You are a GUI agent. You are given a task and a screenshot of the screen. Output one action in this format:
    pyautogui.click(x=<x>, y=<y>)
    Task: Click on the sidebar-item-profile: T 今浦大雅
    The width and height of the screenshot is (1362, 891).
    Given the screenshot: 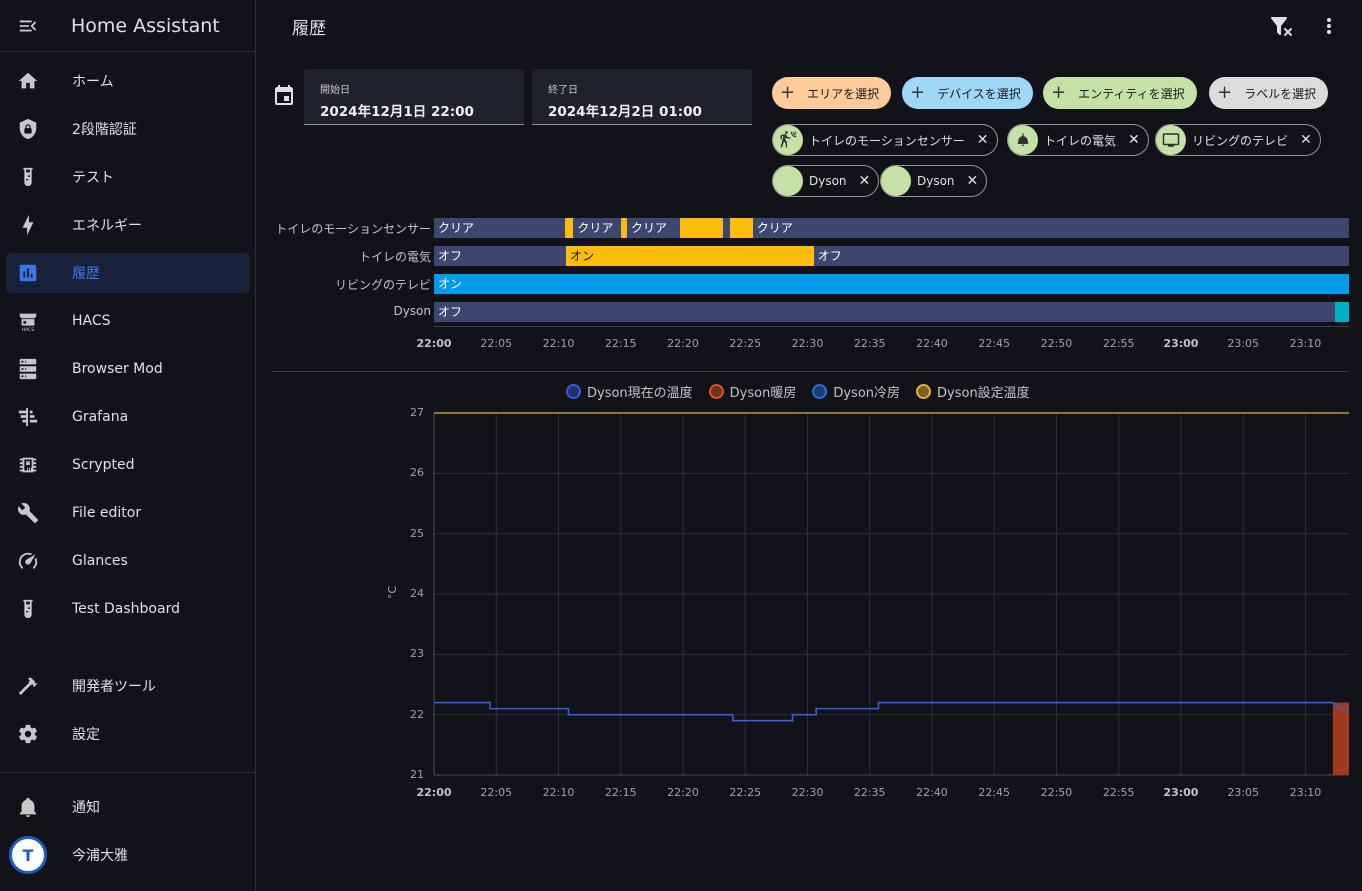 What is the action you would take?
    pyautogui.click(x=128, y=855)
    